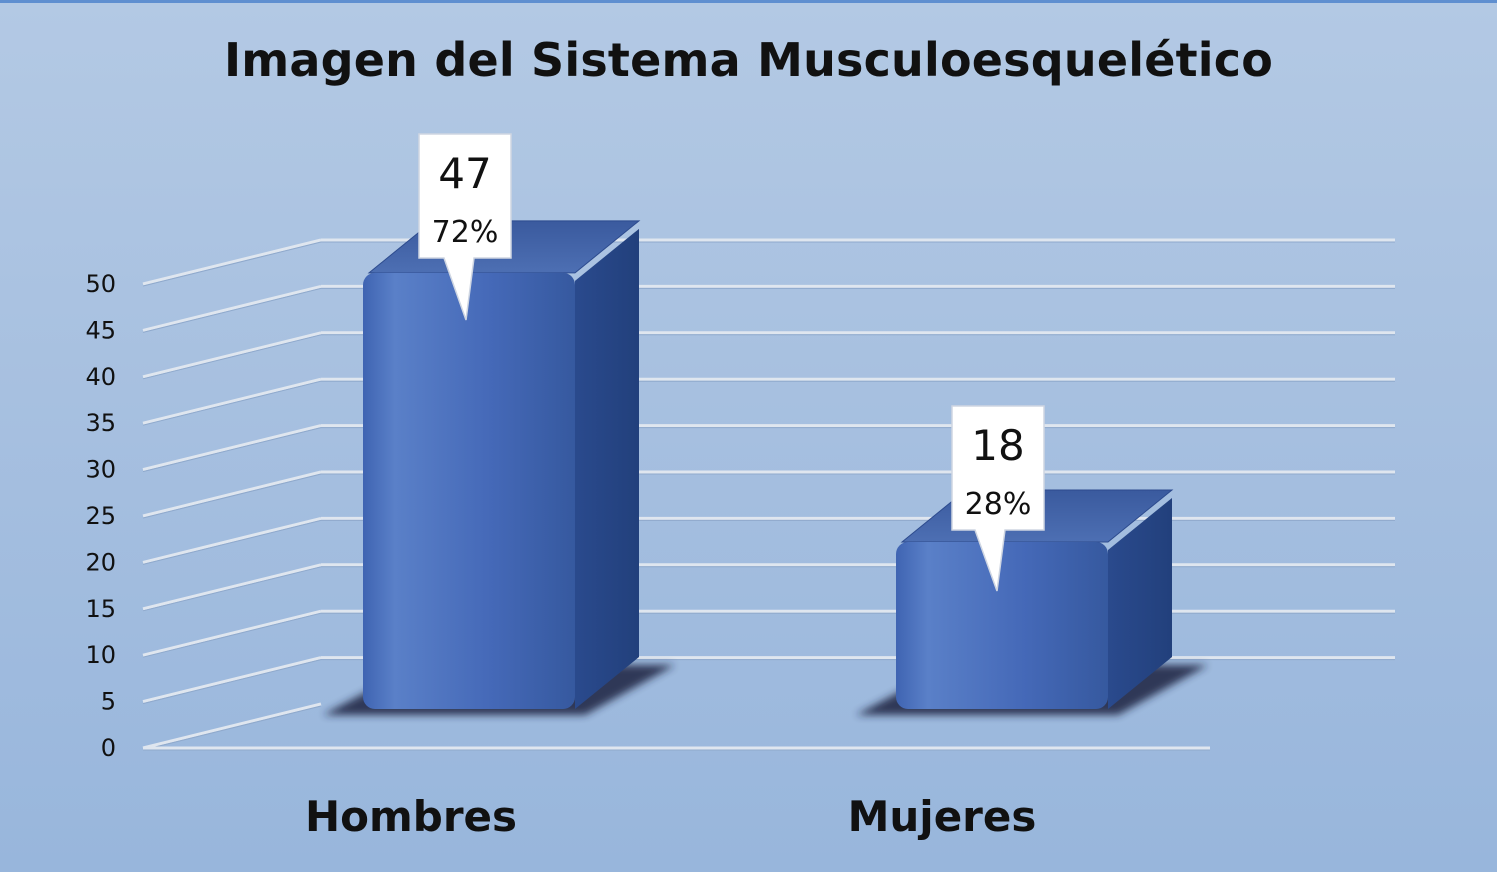  What do you see at coordinates (464, 173) in the screenshot?
I see `data-value-label: 47` at bounding box center [464, 173].